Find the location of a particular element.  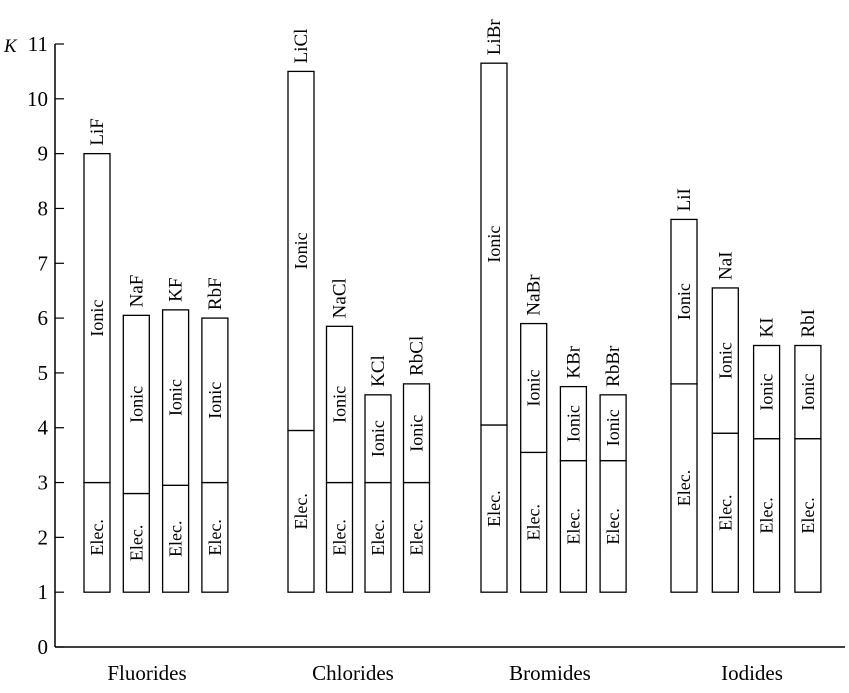

bar-rbf: Elec. Ionic RbF is located at coordinates (215, 435).